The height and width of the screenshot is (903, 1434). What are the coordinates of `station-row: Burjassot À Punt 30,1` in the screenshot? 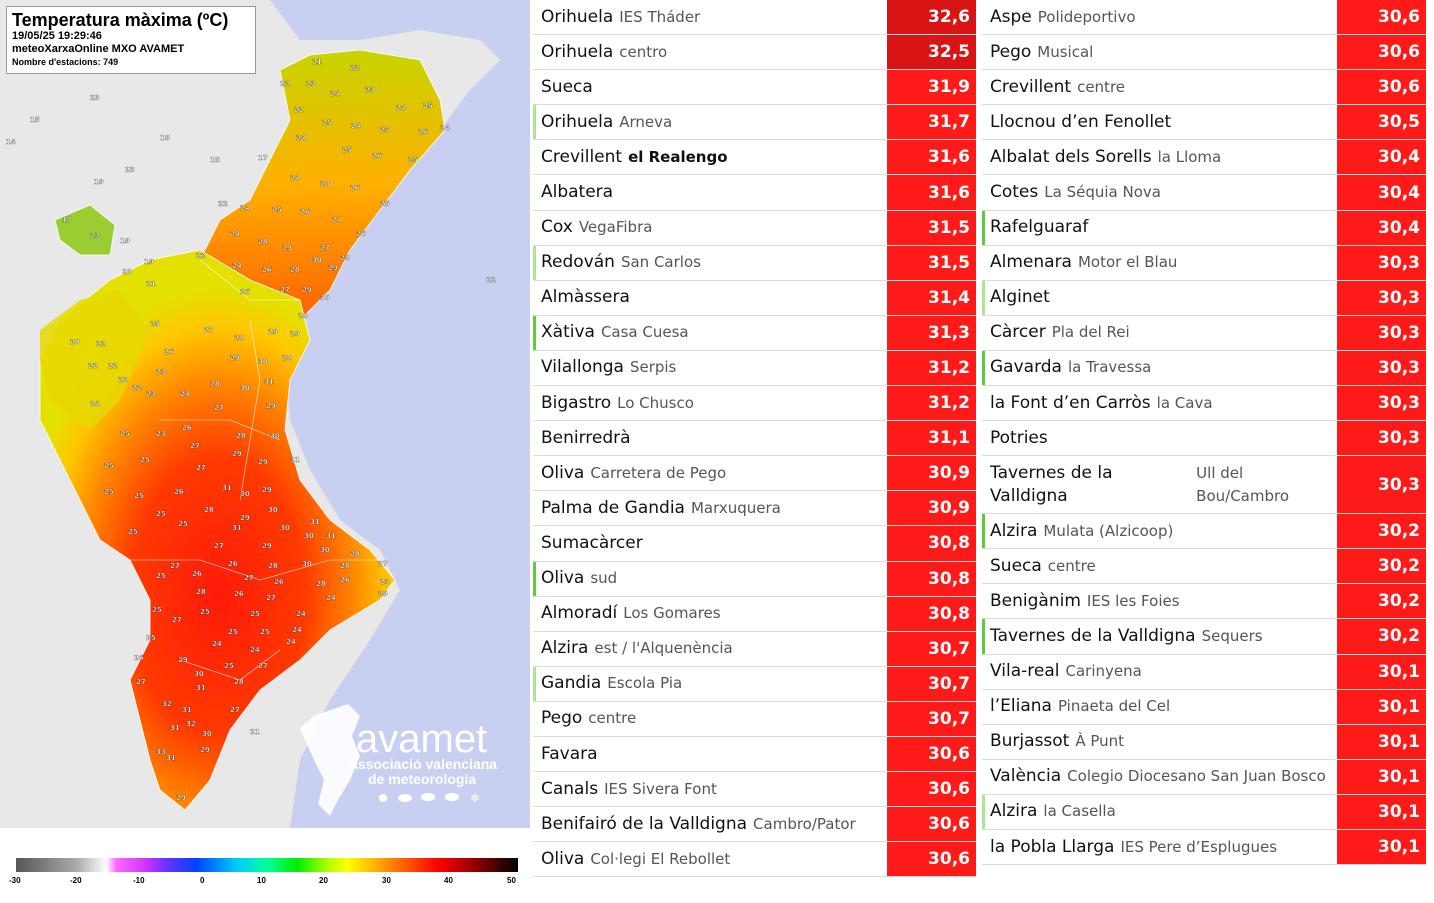 It's located at (1204, 742).